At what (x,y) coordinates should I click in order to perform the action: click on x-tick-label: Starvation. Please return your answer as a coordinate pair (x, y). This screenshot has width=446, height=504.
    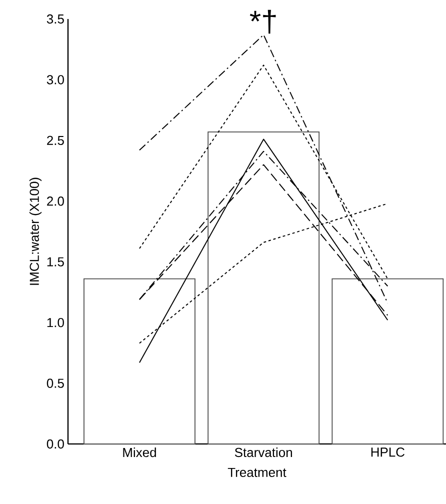
    Looking at the image, I should click on (263, 453).